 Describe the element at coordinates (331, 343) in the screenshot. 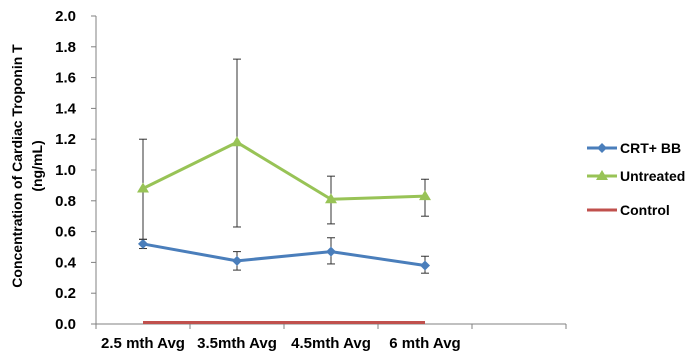

I see `x-tick-label: 4.5mth Avg` at that location.